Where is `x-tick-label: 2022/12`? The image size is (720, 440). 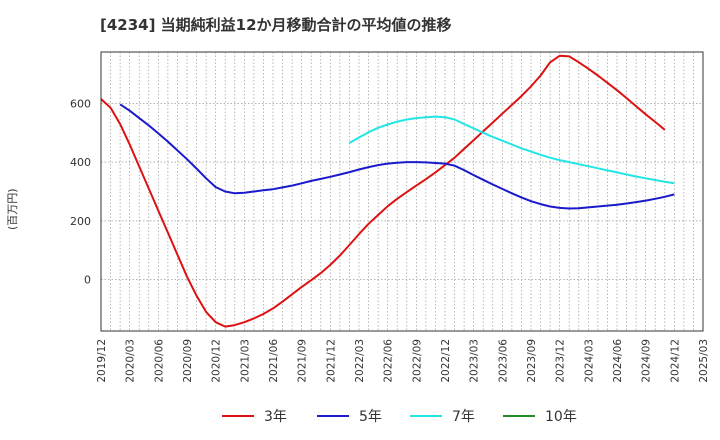 x-tick-label: 2022/12 is located at coordinates (446, 361).